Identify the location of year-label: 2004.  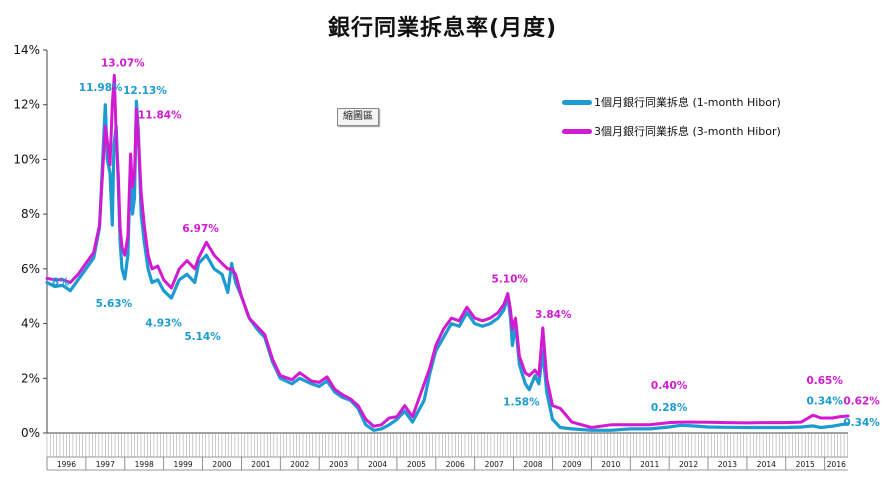
(377, 464).